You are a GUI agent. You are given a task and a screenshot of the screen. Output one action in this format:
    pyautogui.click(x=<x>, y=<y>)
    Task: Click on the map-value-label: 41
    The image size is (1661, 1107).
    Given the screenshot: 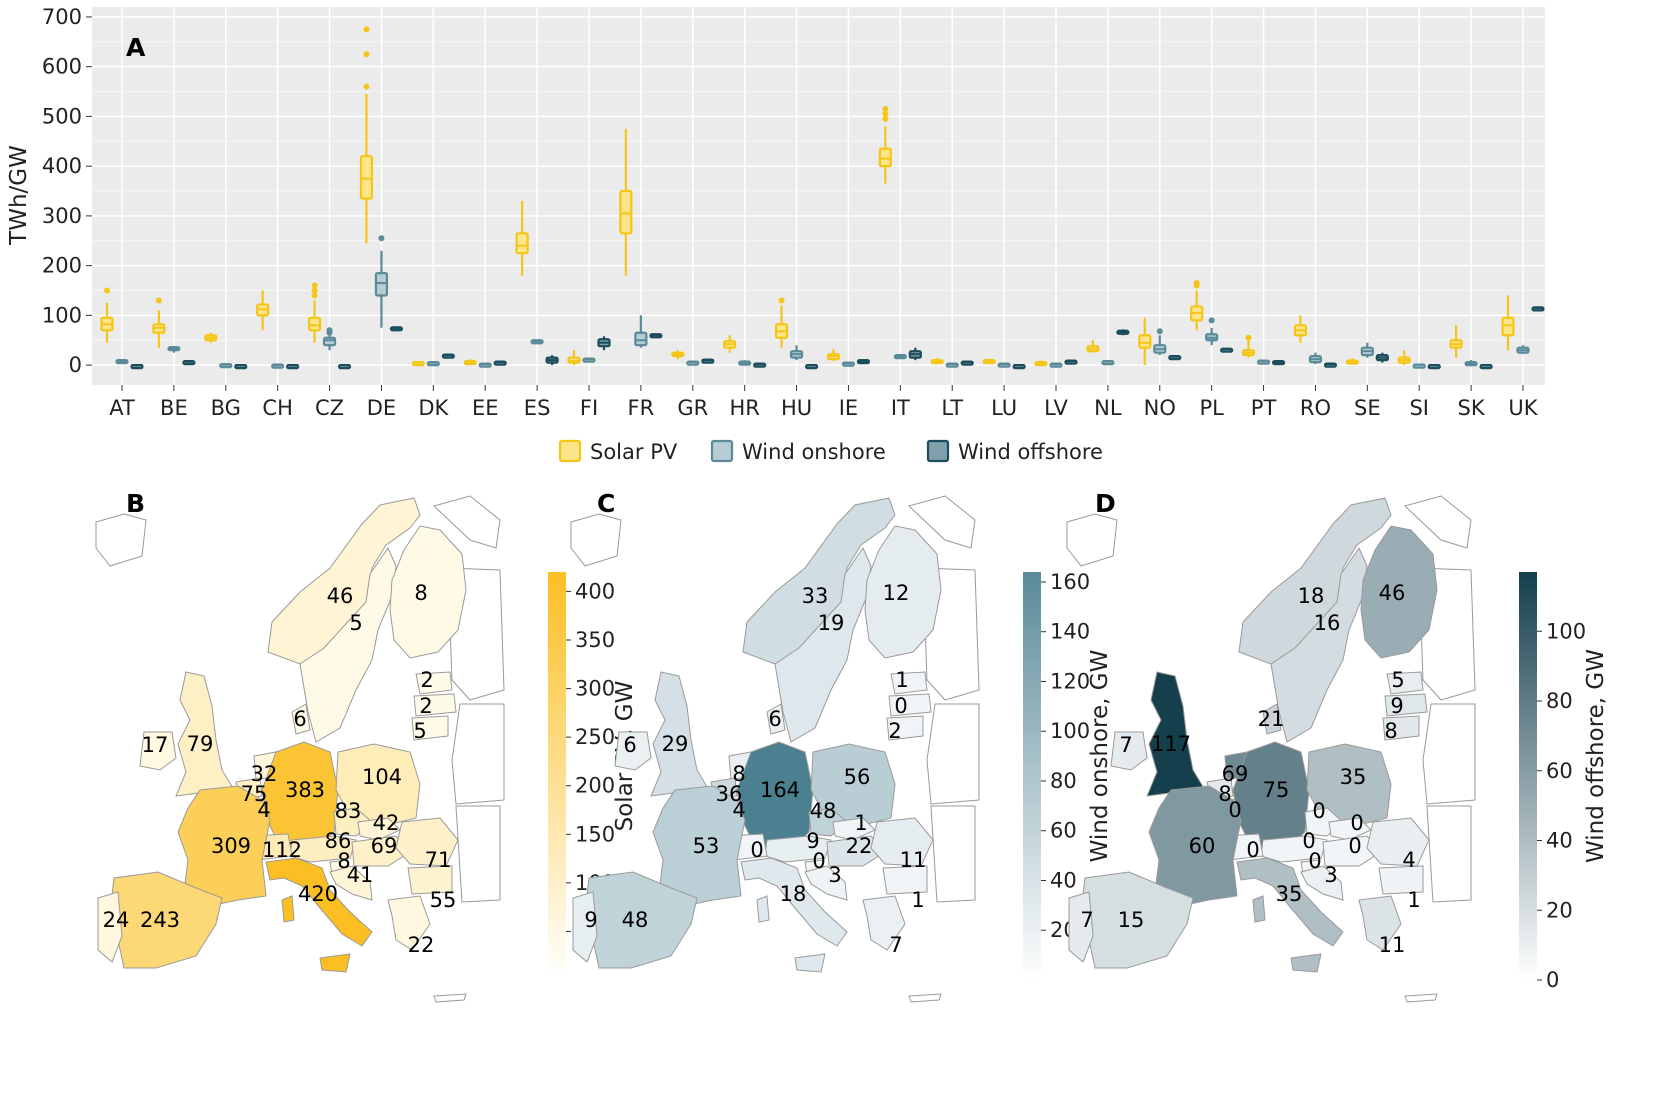 What is the action you would take?
    pyautogui.click(x=360, y=875)
    